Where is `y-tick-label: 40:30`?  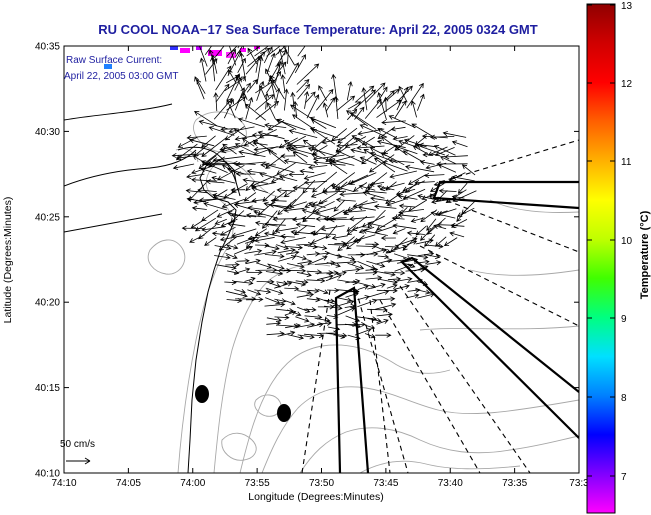 y-tick-label: 40:30 is located at coordinates (47, 132).